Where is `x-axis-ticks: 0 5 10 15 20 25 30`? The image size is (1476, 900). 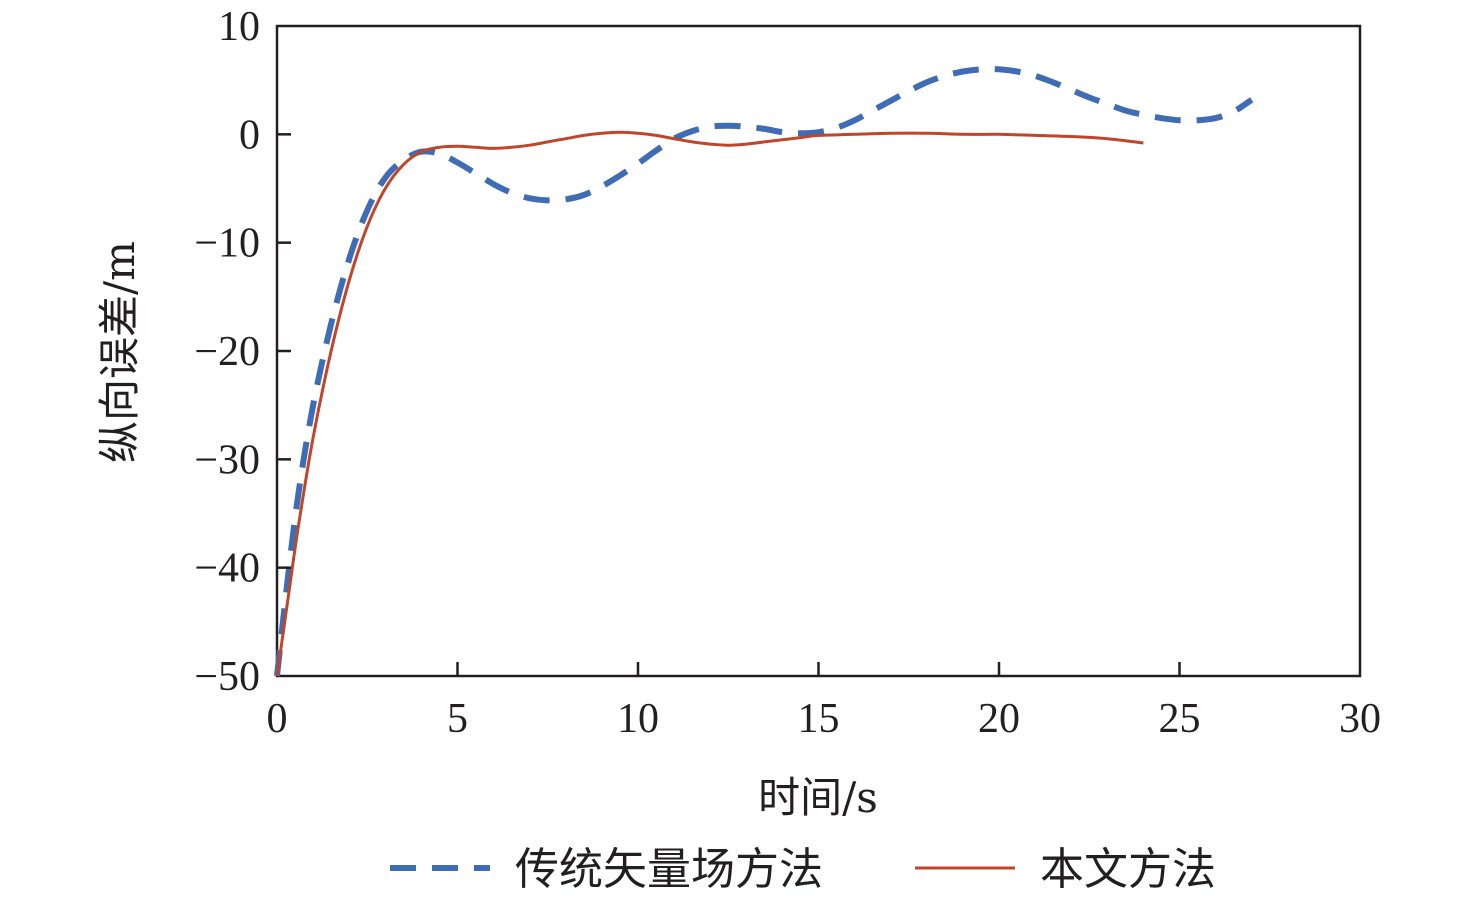
x-axis-ticks: 0 5 10 15 20 25 30 is located at coordinates (824, 702).